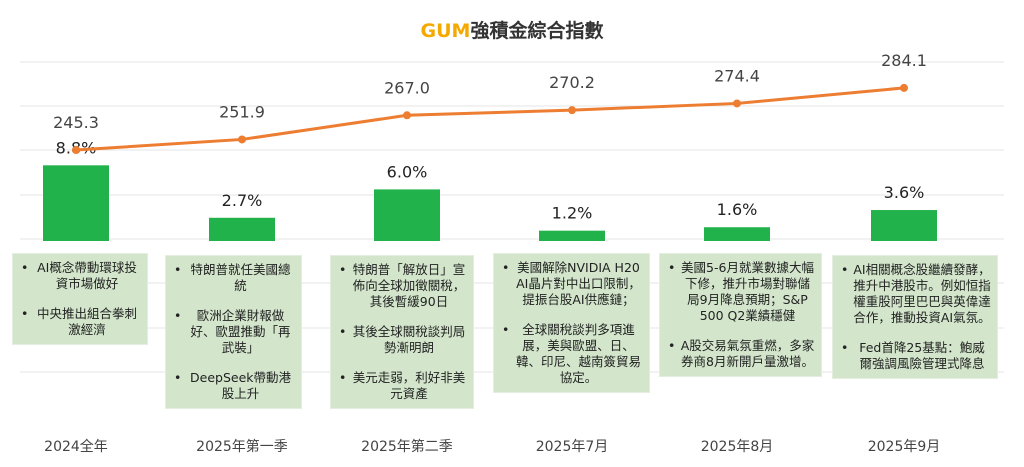  Describe the element at coordinates (490, 119) in the screenshot. I see `index-line` at that location.